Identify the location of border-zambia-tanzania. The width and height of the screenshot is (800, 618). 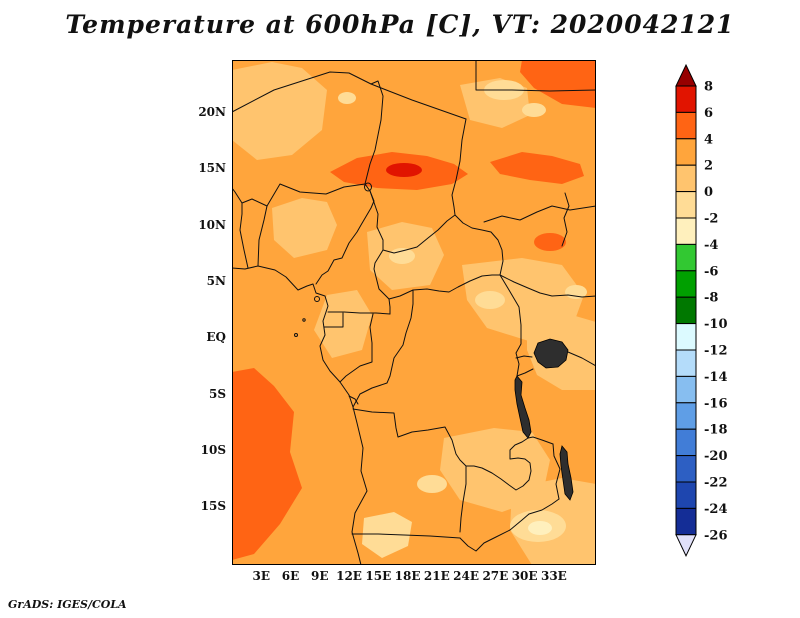
(540, 440).